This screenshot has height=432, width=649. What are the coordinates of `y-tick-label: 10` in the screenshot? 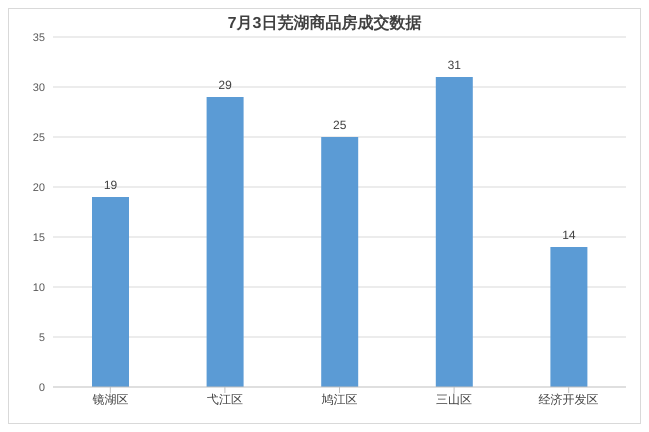 It's located at (38, 288).